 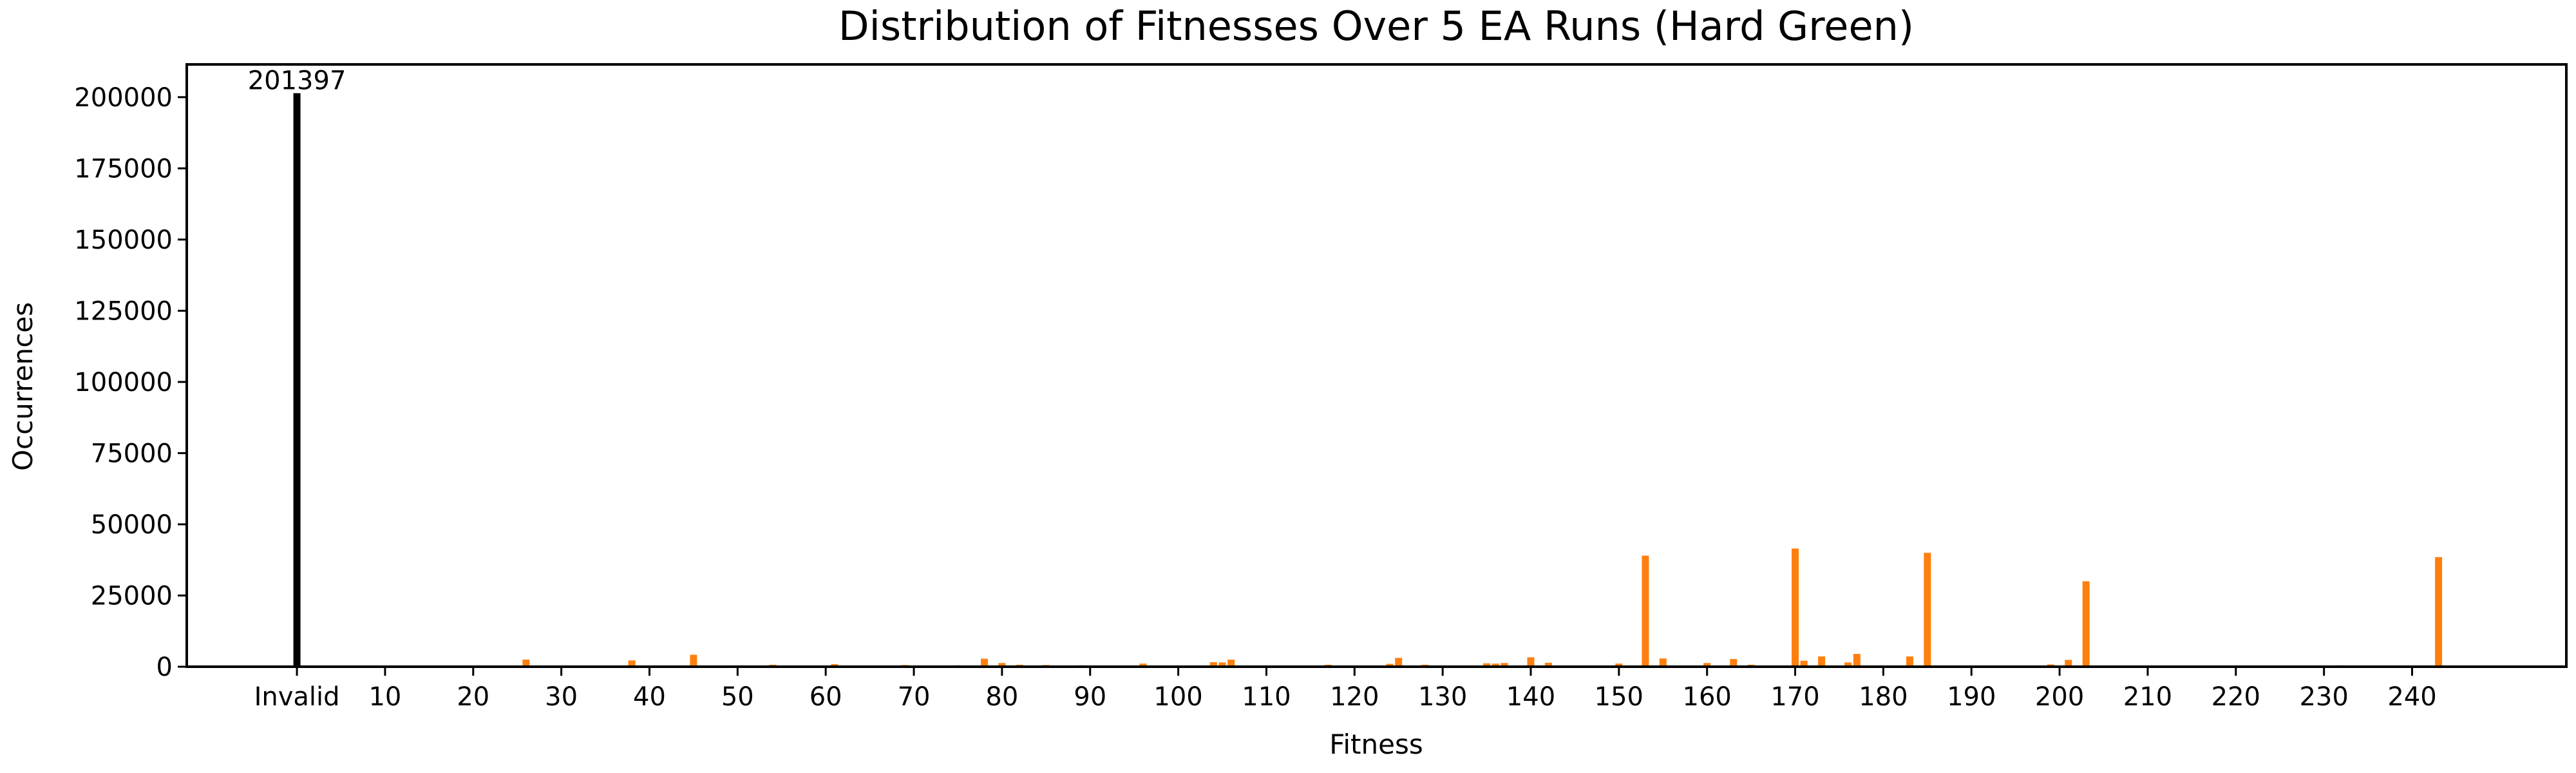 What do you see at coordinates (1619, 697) in the screenshot?
I see `x-tick-label: 150` at bounding box center [1619, 697].